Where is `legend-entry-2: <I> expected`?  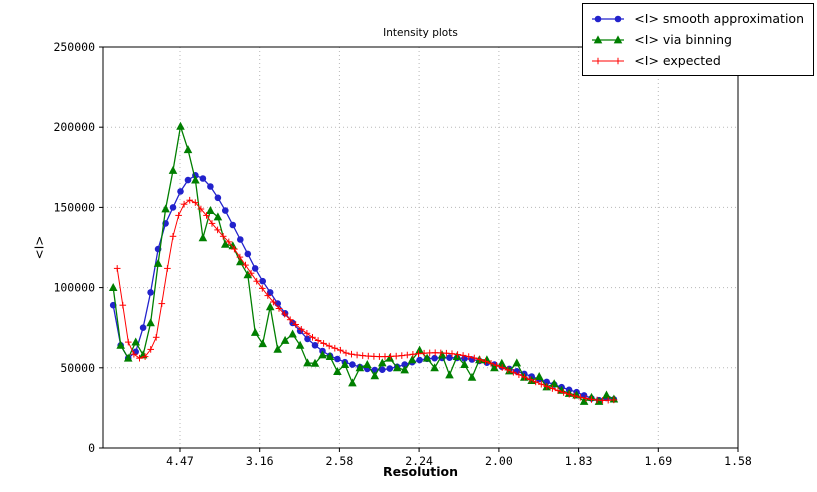 legend-entry-2: <I> expected is located at coordinates (697, 60).